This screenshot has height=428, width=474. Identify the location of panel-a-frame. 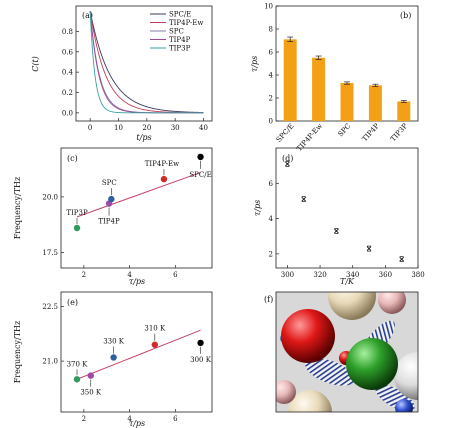
(144, 63).